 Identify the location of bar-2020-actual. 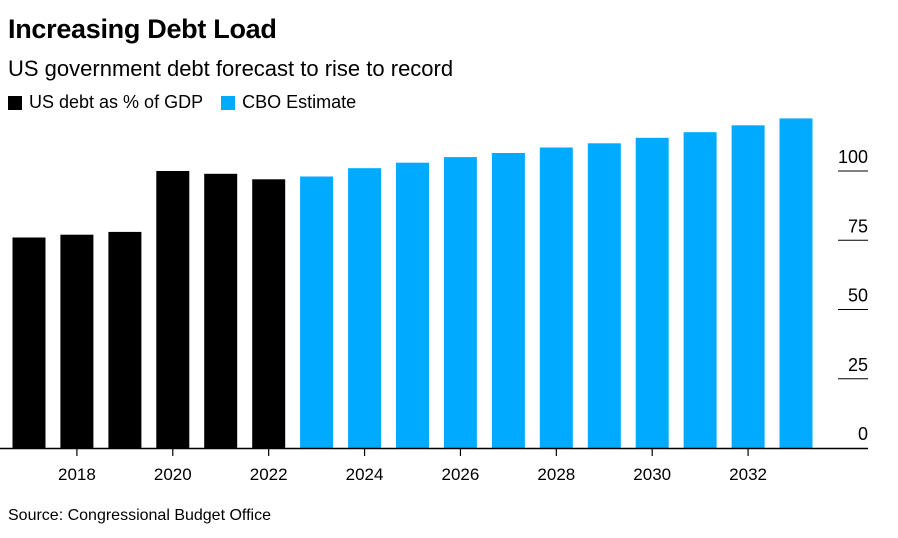
(173, 309).